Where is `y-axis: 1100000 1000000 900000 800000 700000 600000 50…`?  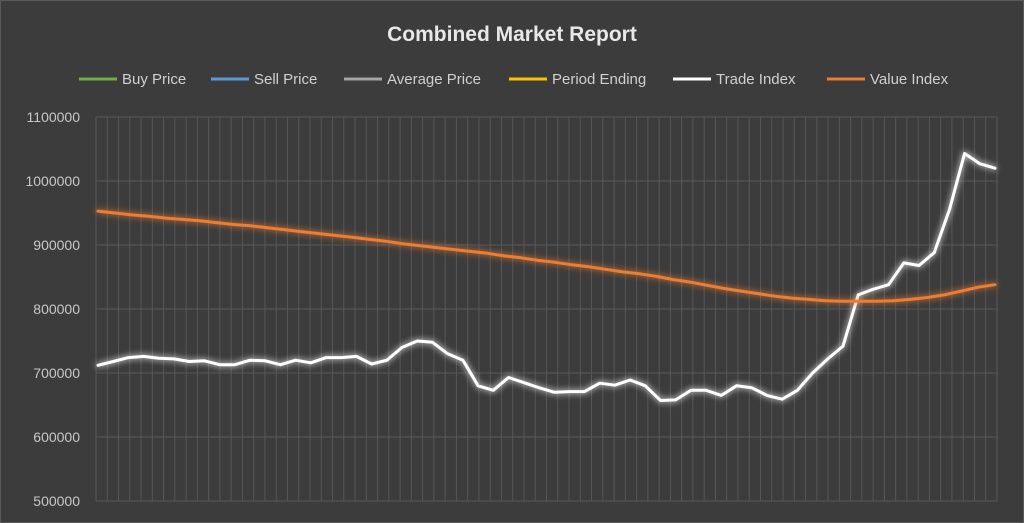
y-axis: 1100000 1000000 900000 800000 700000 600000 50… is located at coordinates (52, 309).